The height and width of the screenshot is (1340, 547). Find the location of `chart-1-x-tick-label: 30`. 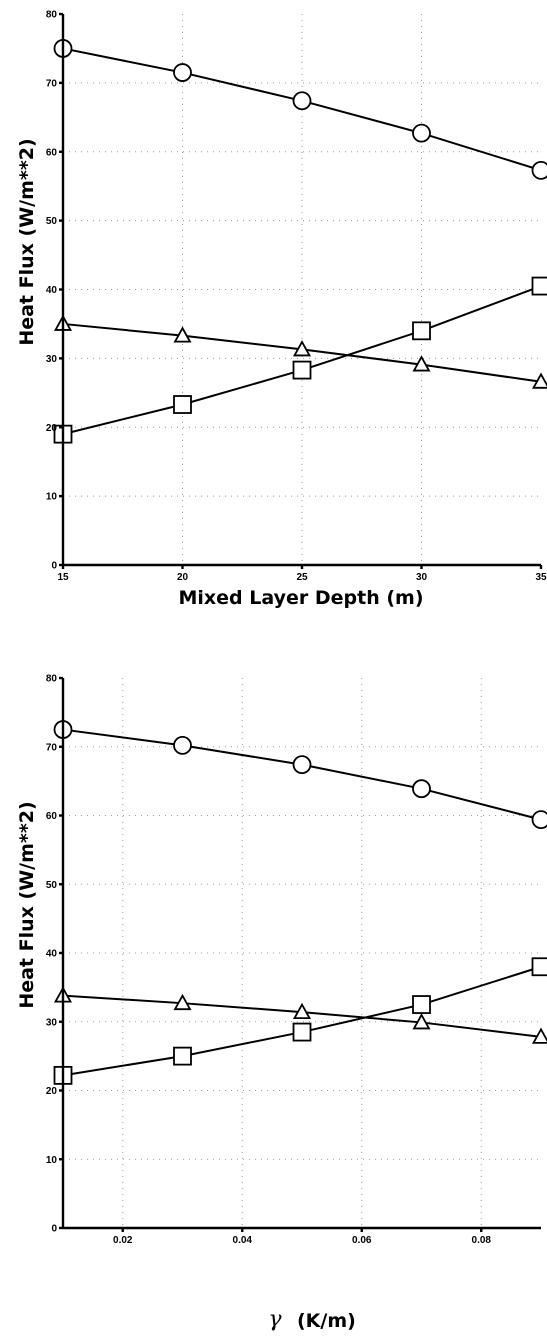

chart-1-x-tick-label: 30 is located at coordinates (422, 577).